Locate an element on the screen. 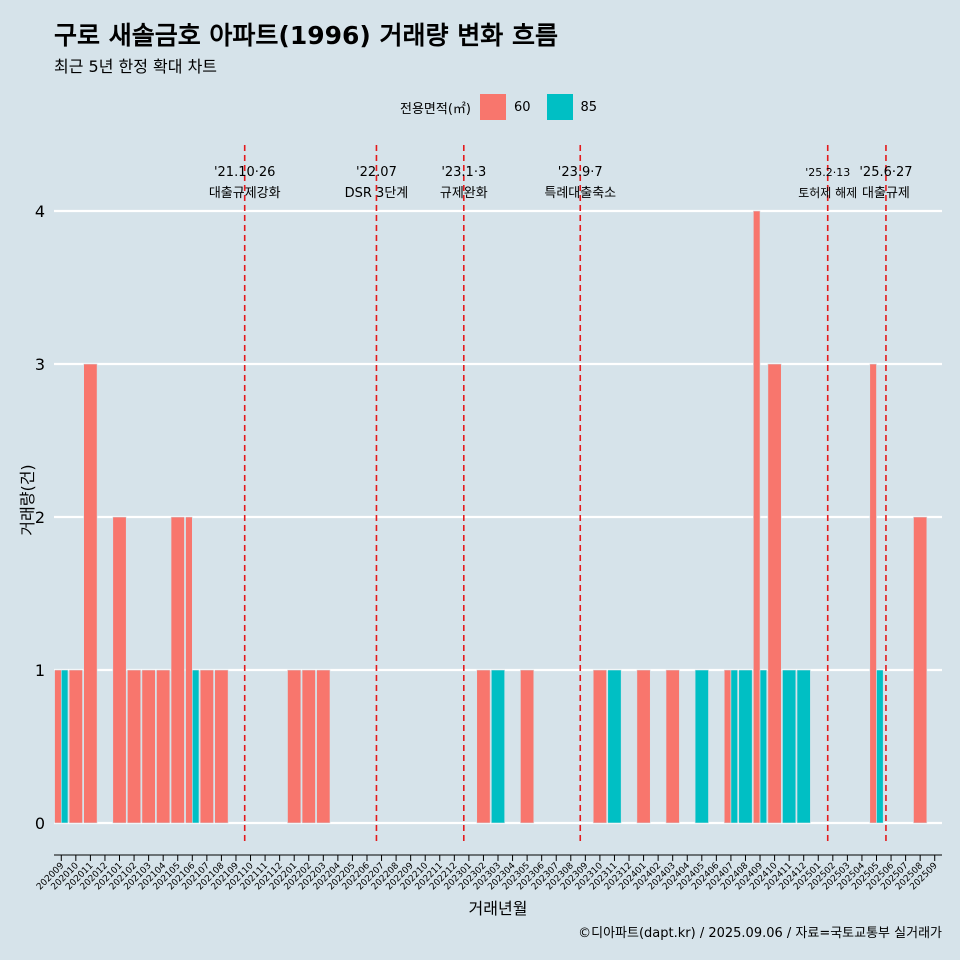  y-tick-label: 4 is located at coordinates (40, 211).